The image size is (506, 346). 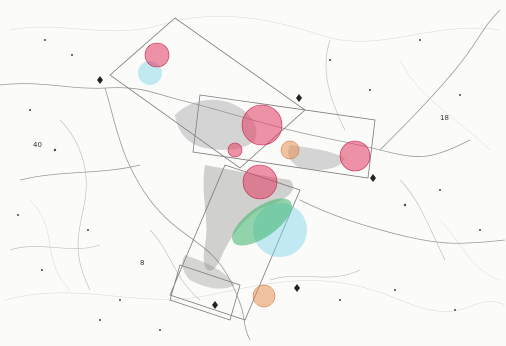 I want to click on map-label: 40, so click(x=37, y=145).